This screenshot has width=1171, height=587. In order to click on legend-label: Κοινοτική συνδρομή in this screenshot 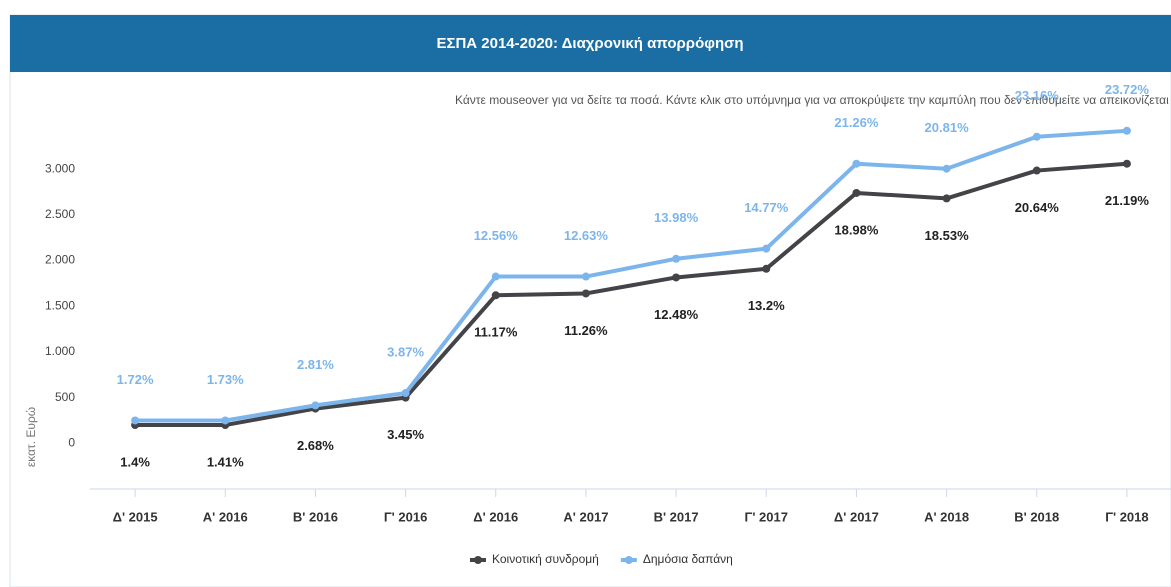, I will do `click(545, 559)`.